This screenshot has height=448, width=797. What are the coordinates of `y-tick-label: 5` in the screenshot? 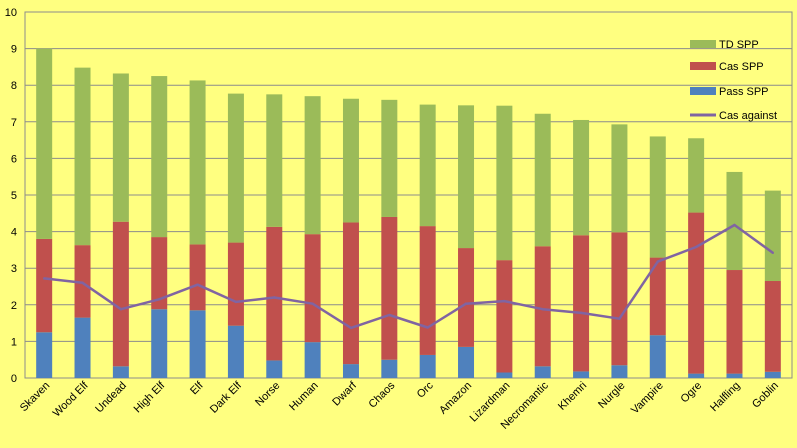 It's located at (14, 196).